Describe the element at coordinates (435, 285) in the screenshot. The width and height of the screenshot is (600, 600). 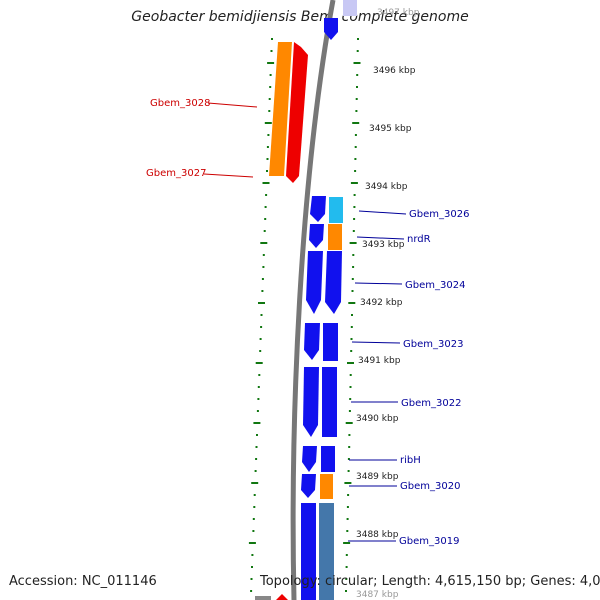
I see `gene-label-gbem-3024: Gbem_3024` at that location.